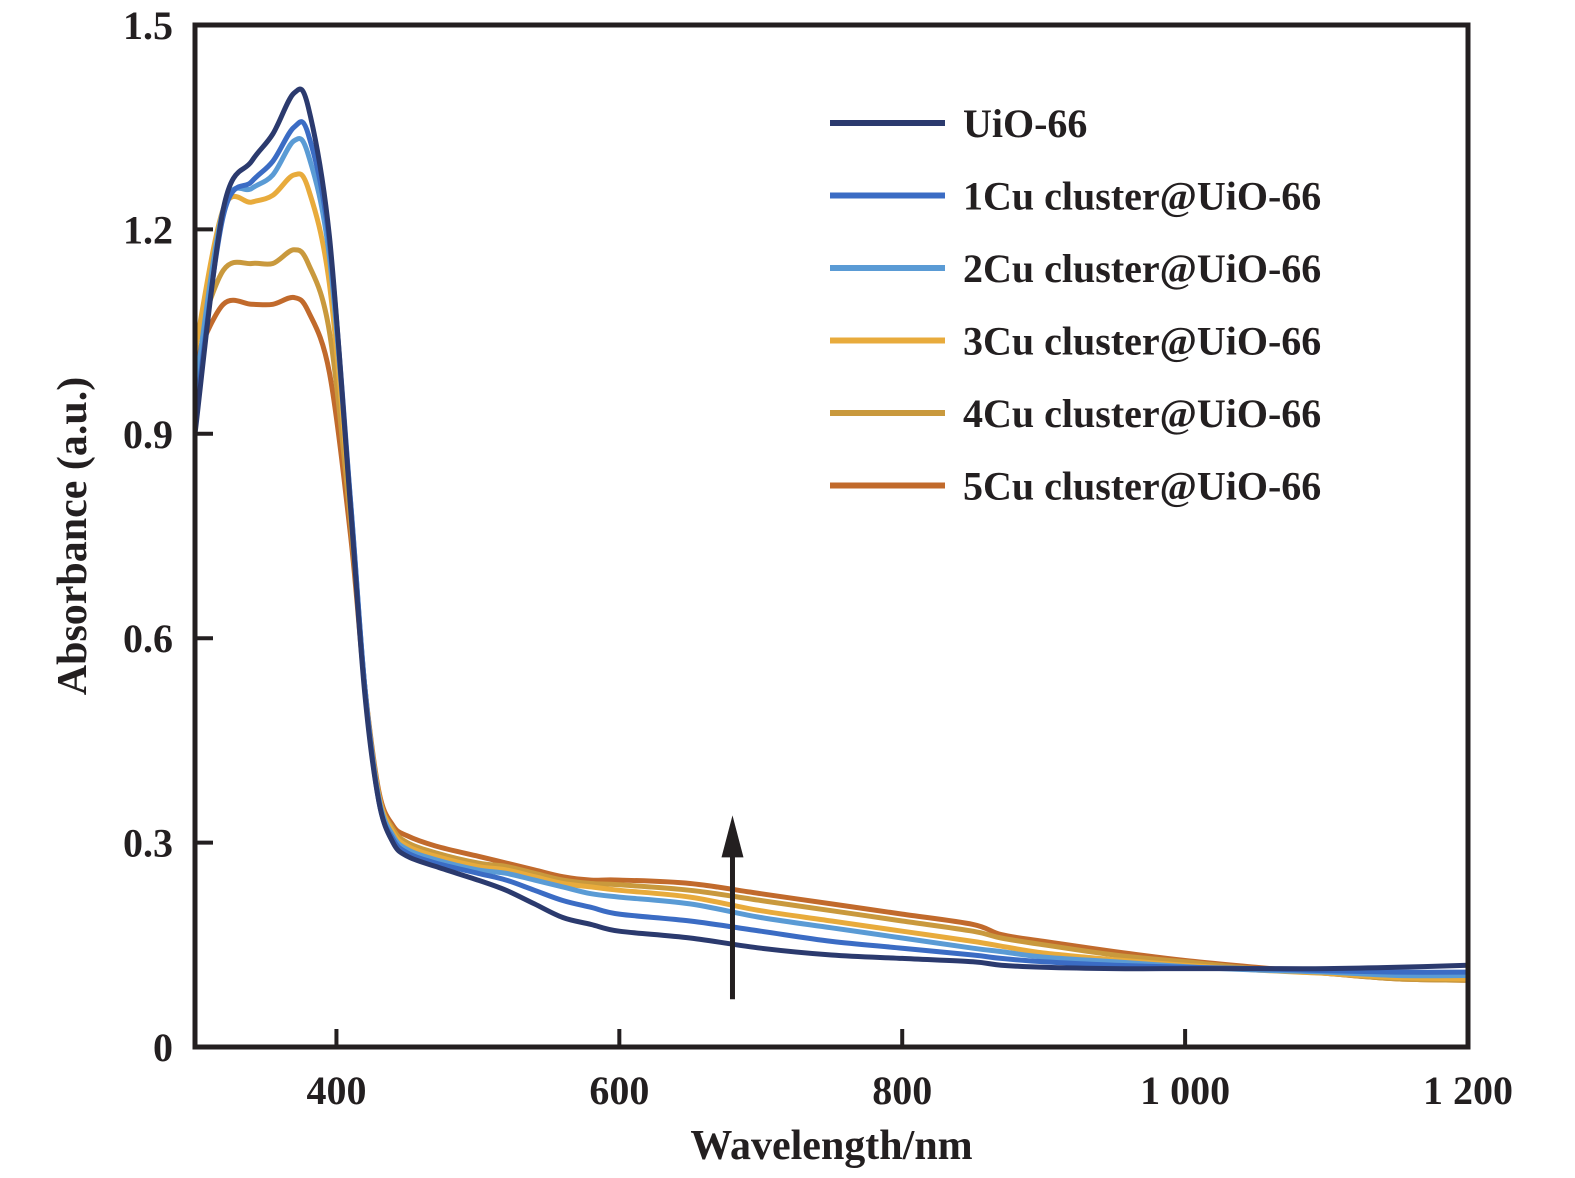 The image size is (1575, 1178). Describe the element at coordinates (148, 434) in the screenshot. I see `y-tick-label: 0.9` at that location.